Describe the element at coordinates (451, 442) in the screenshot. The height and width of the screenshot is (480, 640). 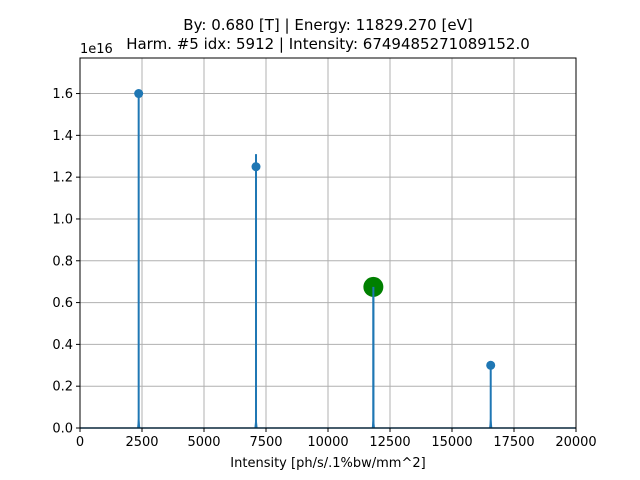
I see `x-tick-label: 15000` at that location.